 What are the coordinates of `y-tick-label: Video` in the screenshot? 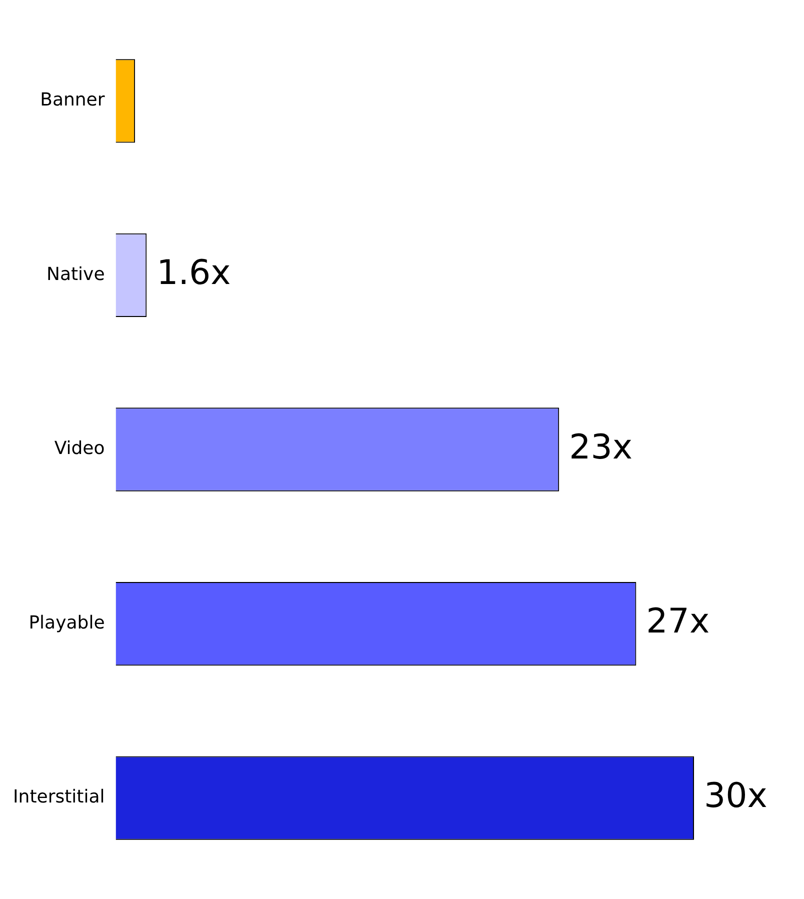 It's located at (79, 449).